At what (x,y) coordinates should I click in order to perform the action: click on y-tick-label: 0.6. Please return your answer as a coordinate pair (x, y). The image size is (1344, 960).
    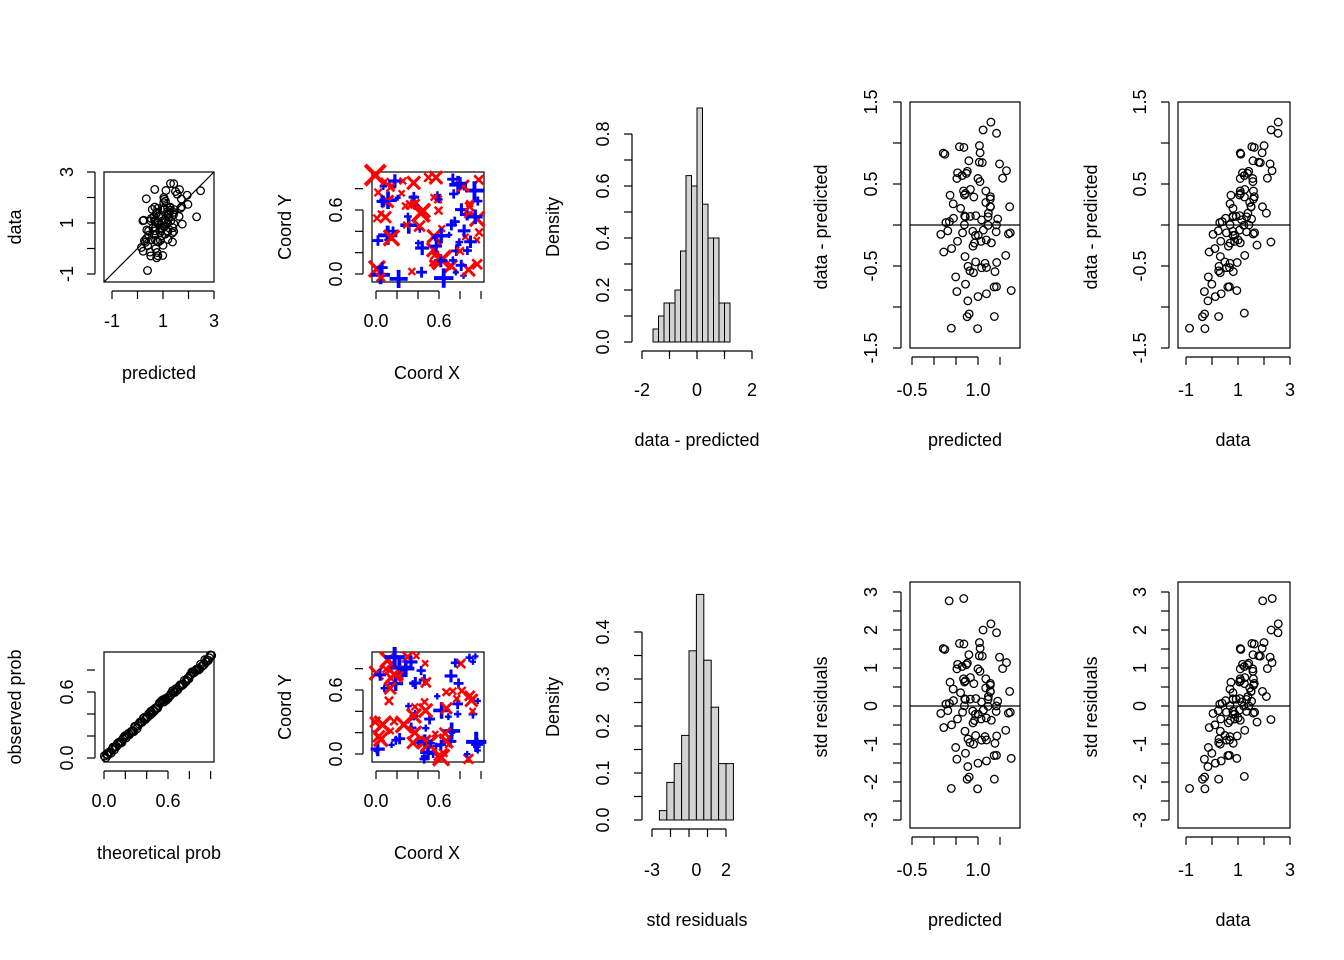
    Looking at the image, I should click on (336, 209).